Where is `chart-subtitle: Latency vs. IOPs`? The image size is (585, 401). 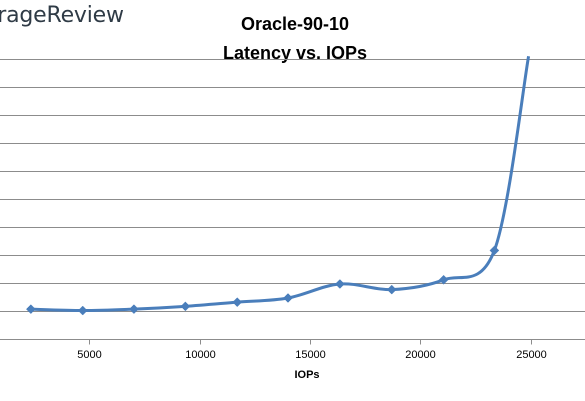
chart-subtitle: Latency vs. IOPs is located at coordinates (295, 53).